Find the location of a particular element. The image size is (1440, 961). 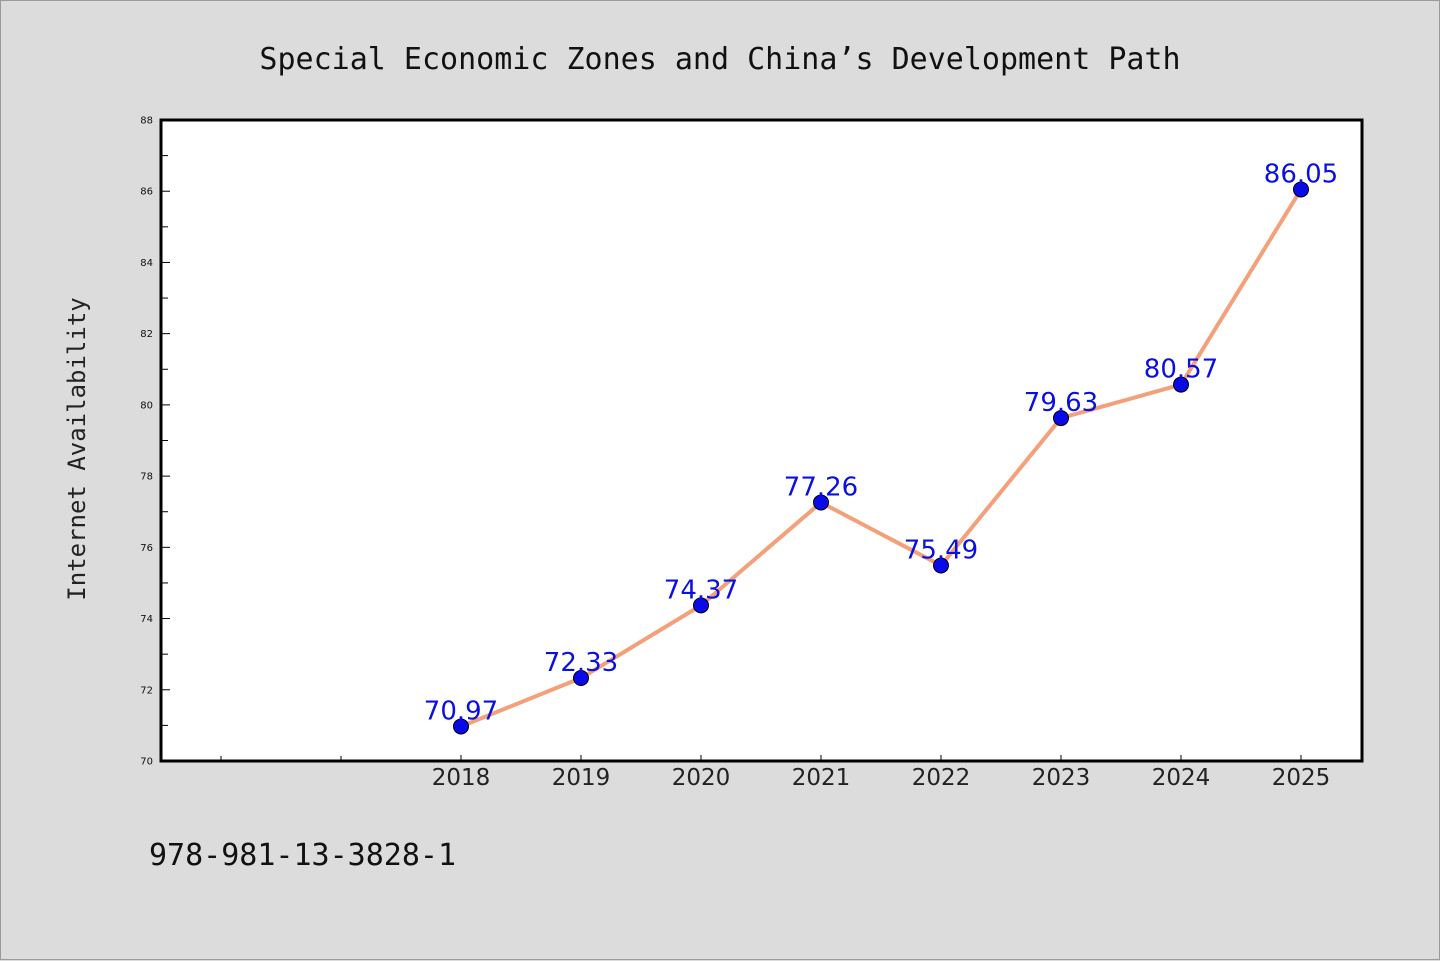

y-axis: 70 72 74 76 78 80 82 84 86 88 is located at coordinates (155, 442).